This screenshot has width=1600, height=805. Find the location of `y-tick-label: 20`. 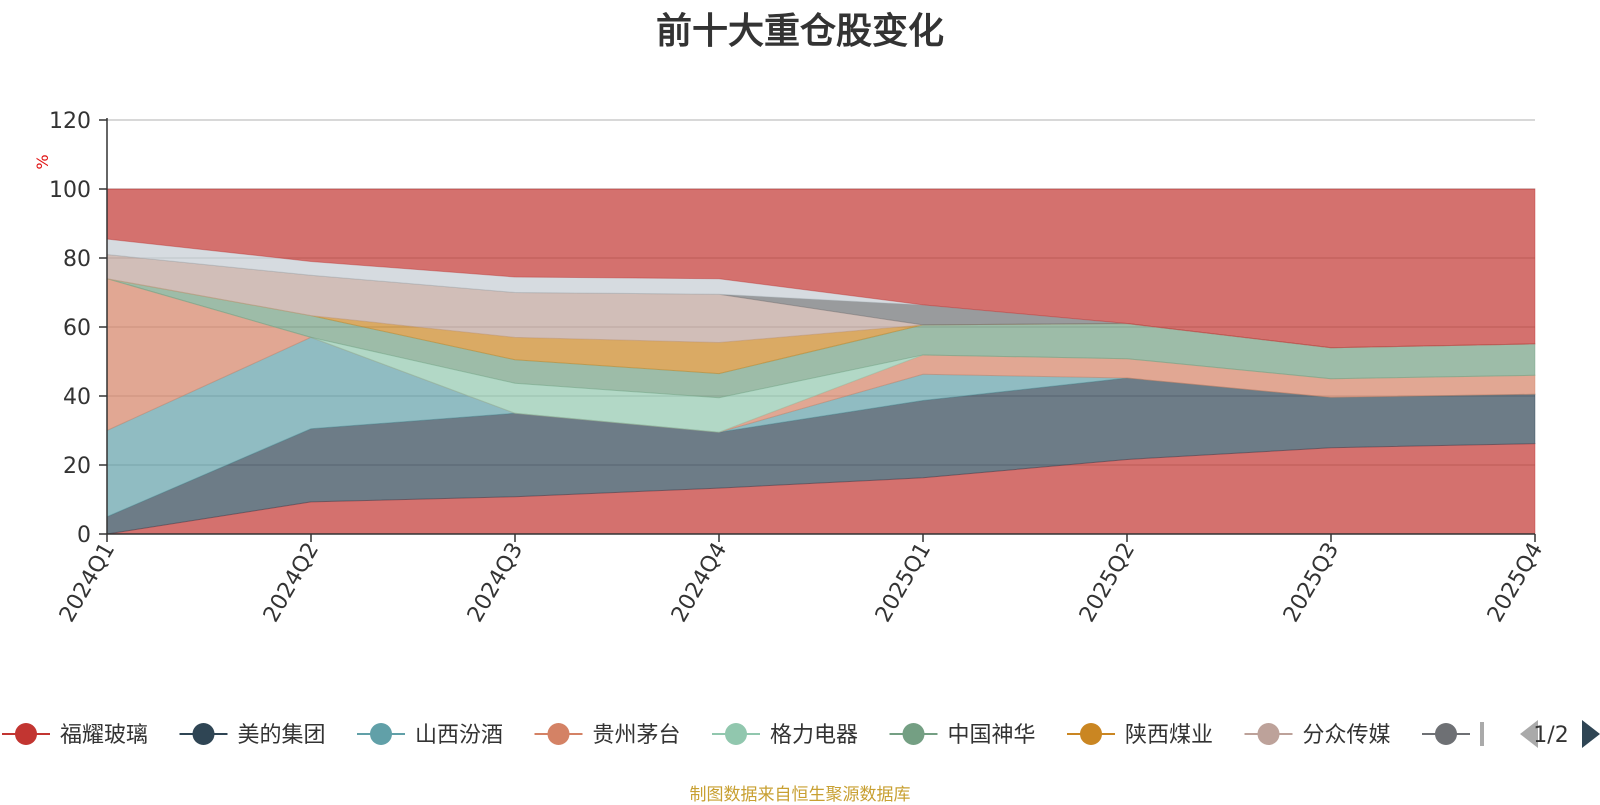

y-tick-label: 20 is located at coordinates (77, 466).